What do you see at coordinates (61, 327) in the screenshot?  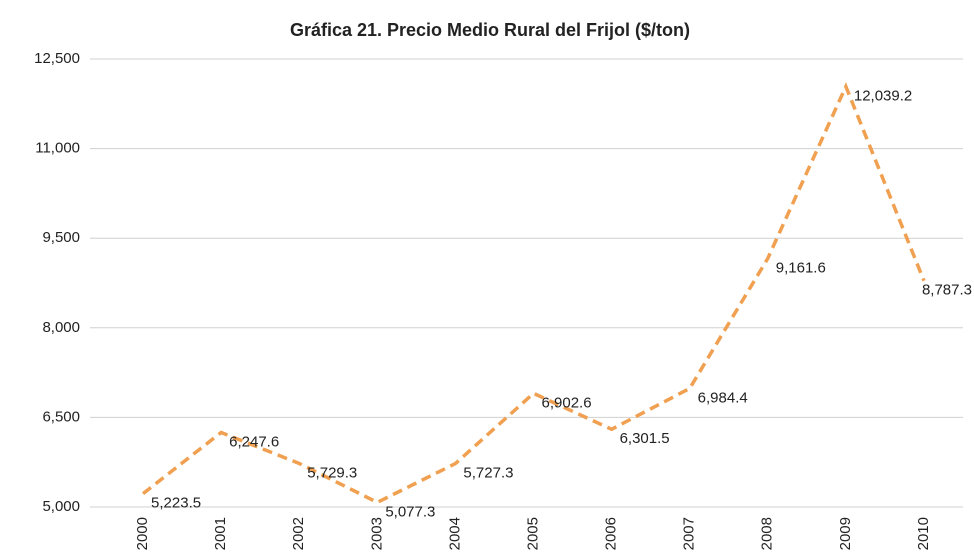 I see `y-tick-label: 8,000` at bounding box center [61, 327].